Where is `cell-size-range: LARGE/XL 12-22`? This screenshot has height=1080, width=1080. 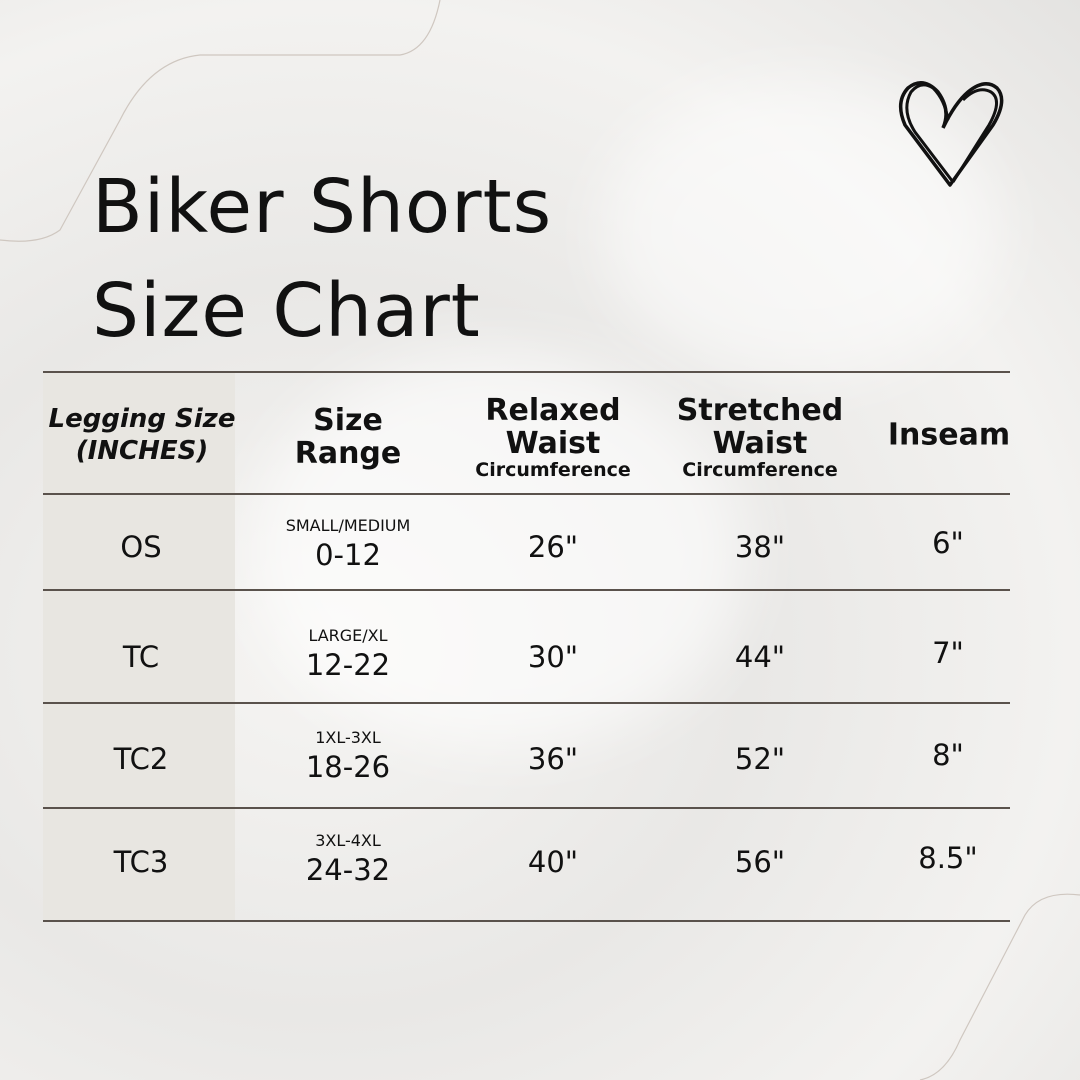
cell-size-range: LARGE/XL 12-22 is located at coordinates (348, 654).